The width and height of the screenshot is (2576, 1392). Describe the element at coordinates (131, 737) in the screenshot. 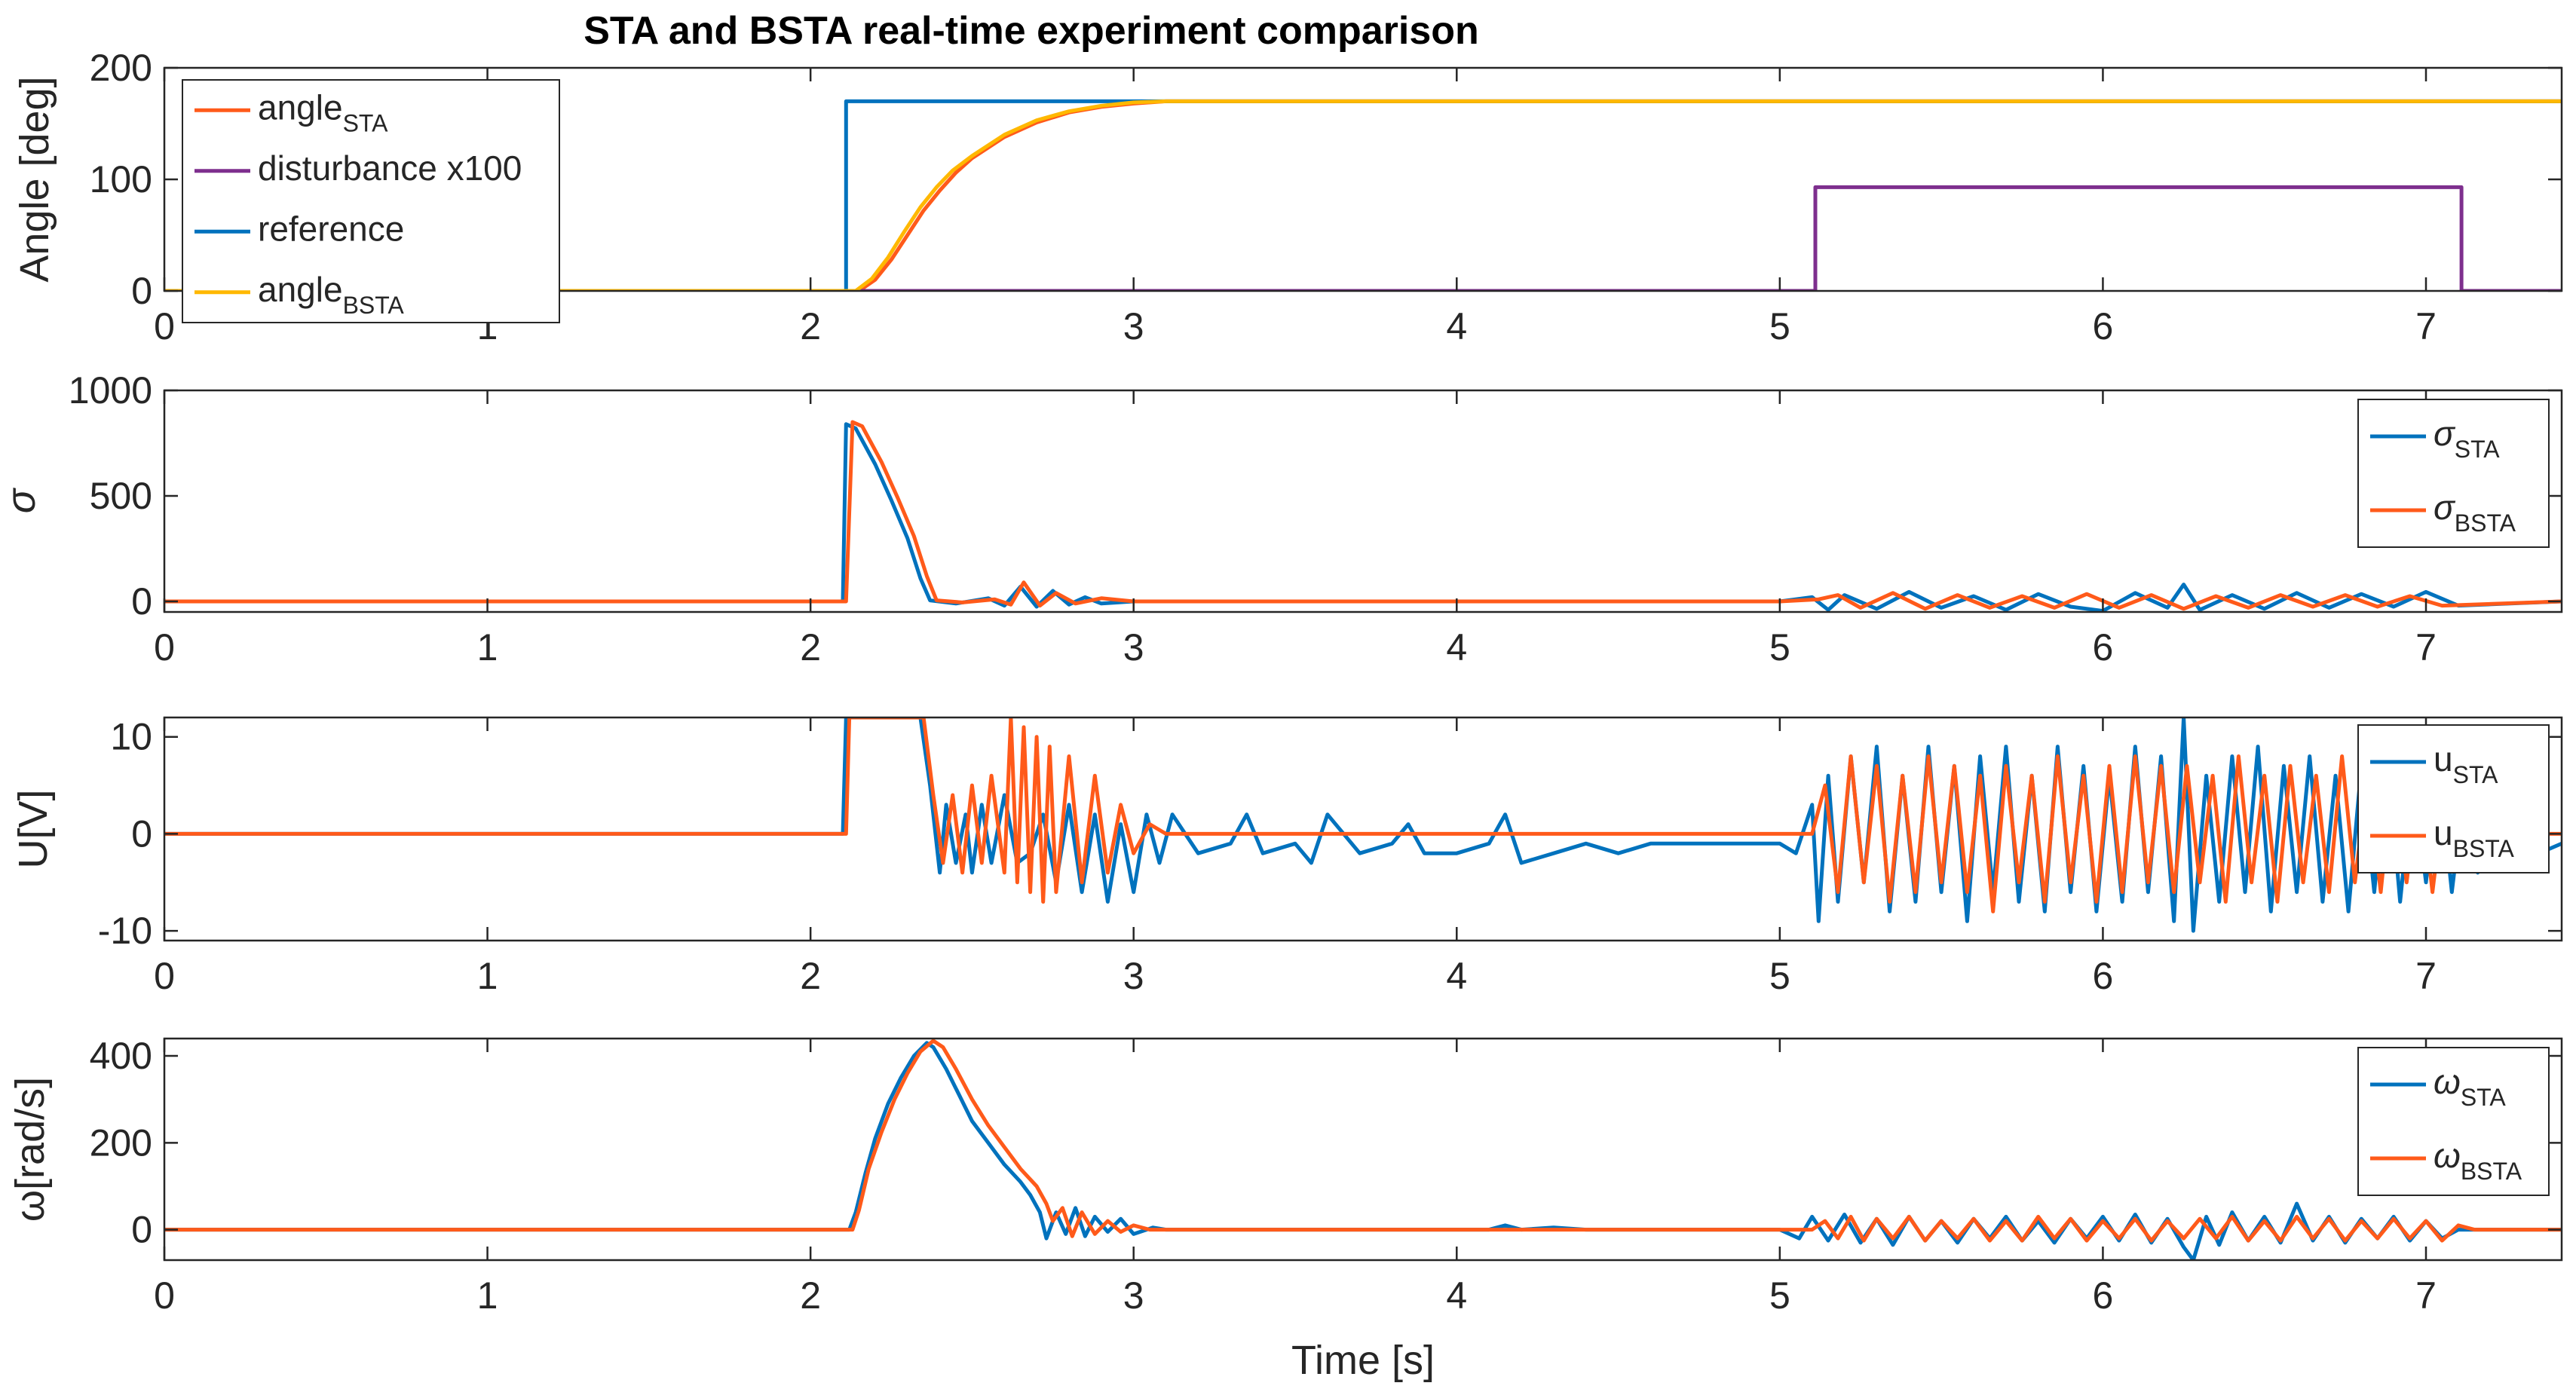

I see `u-y-tick-label: 10` at that location.